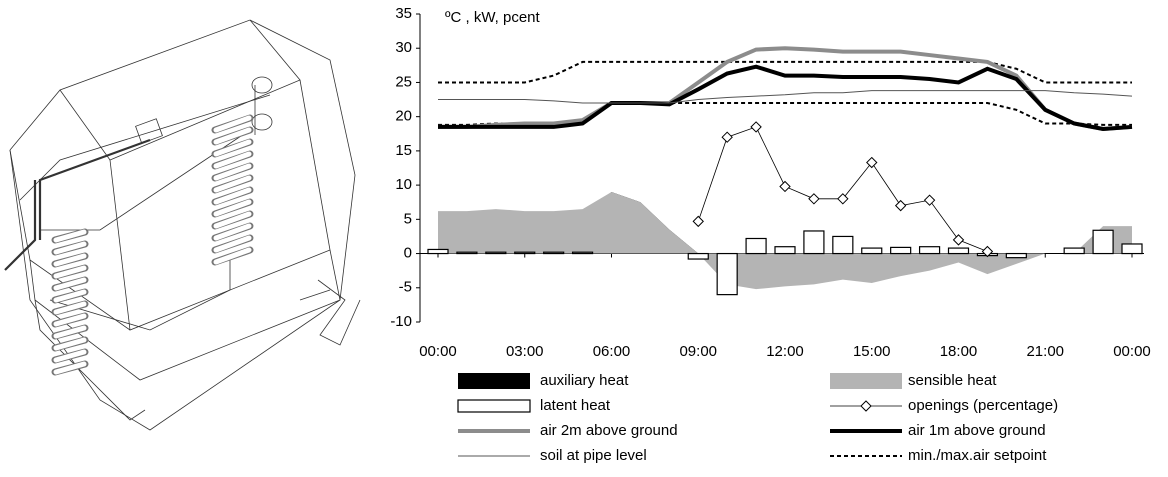  Describe the element at coordinates (977, 430) in the screenshot. I see `legend-label: air 1m above ground` at that location.